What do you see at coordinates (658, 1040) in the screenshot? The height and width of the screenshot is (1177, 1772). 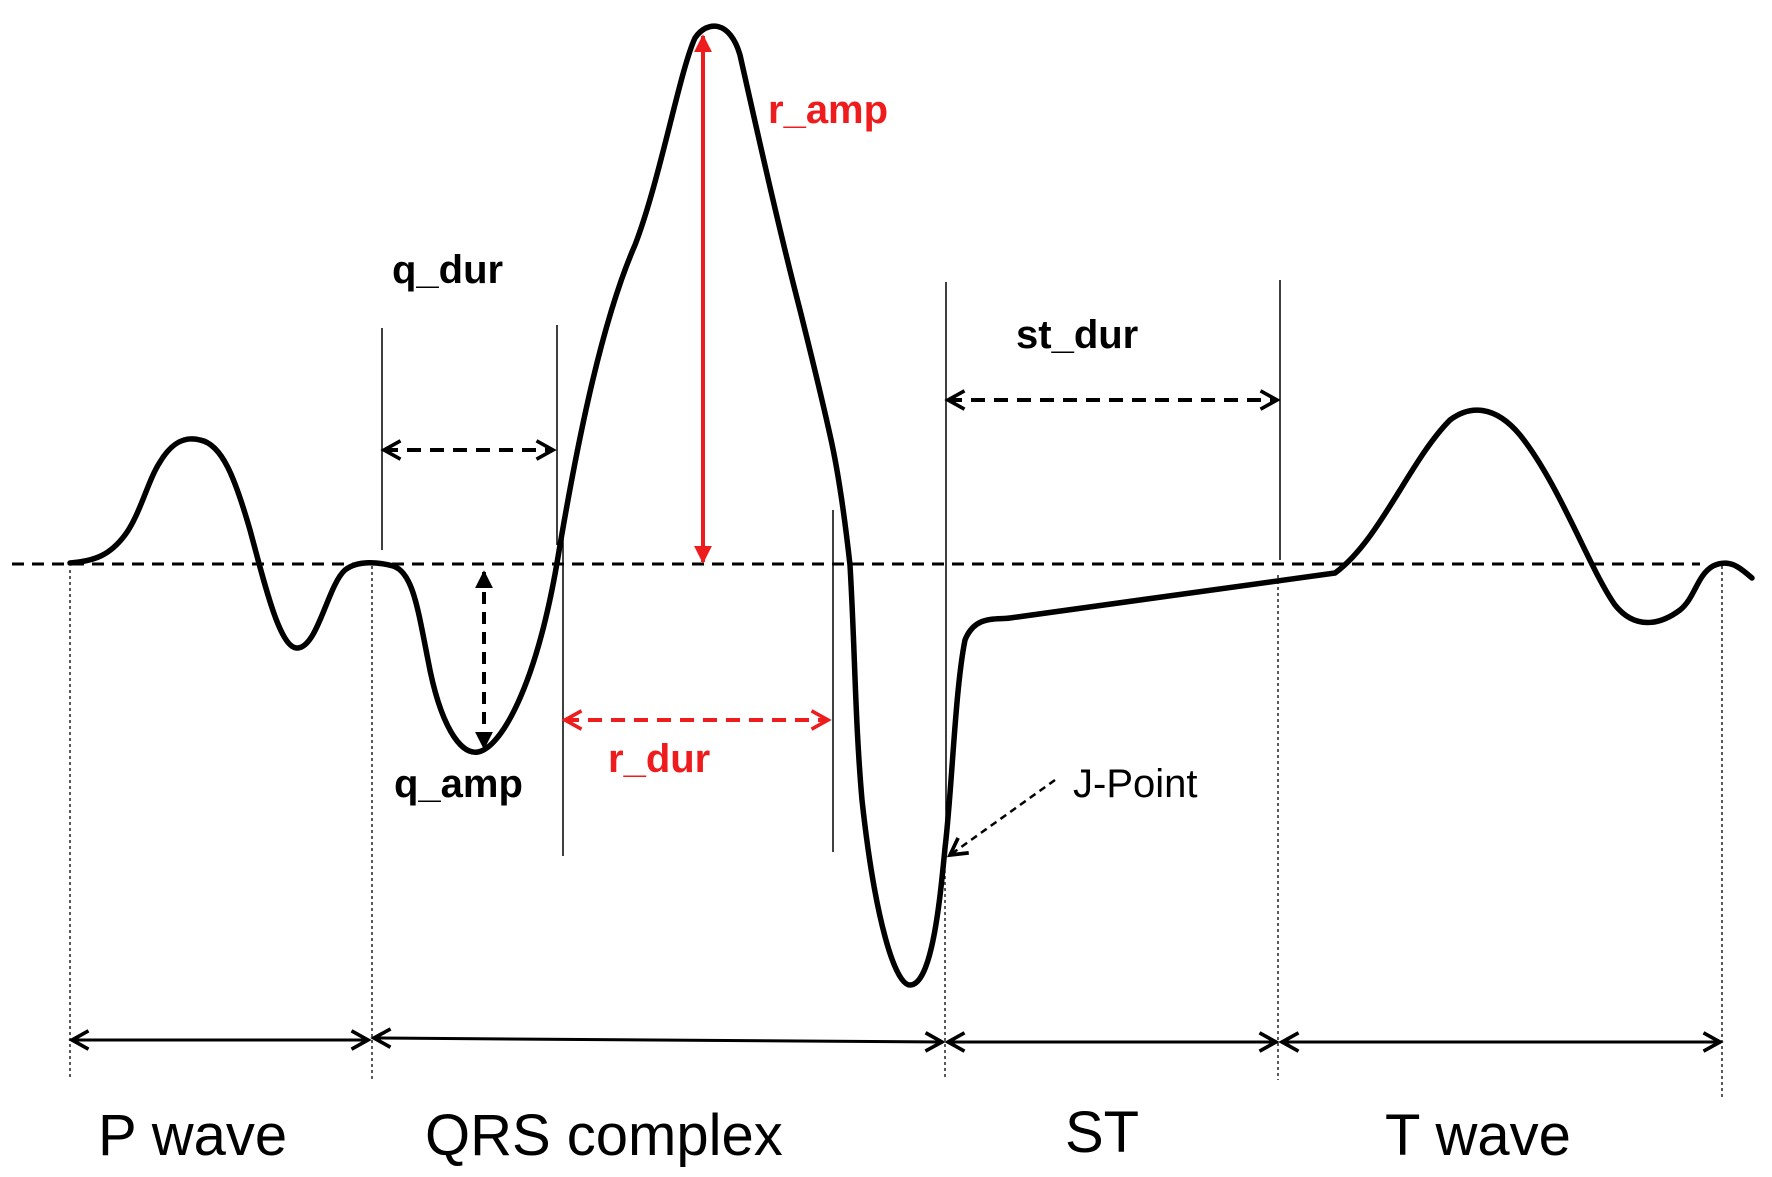 I see `qrs-complex-arrow` at bounding box center [658, 1040].